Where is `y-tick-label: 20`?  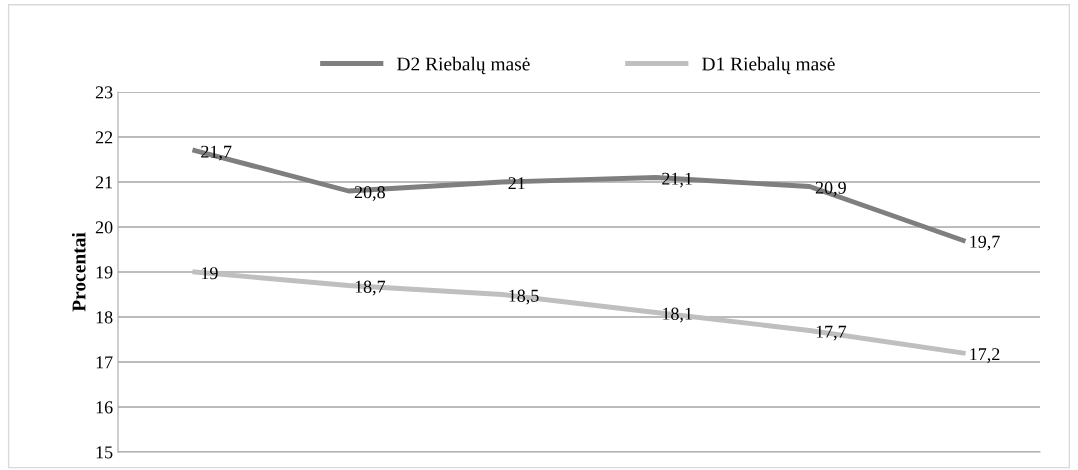 y-tick-label: 20 is located at coordinates (104, 227).